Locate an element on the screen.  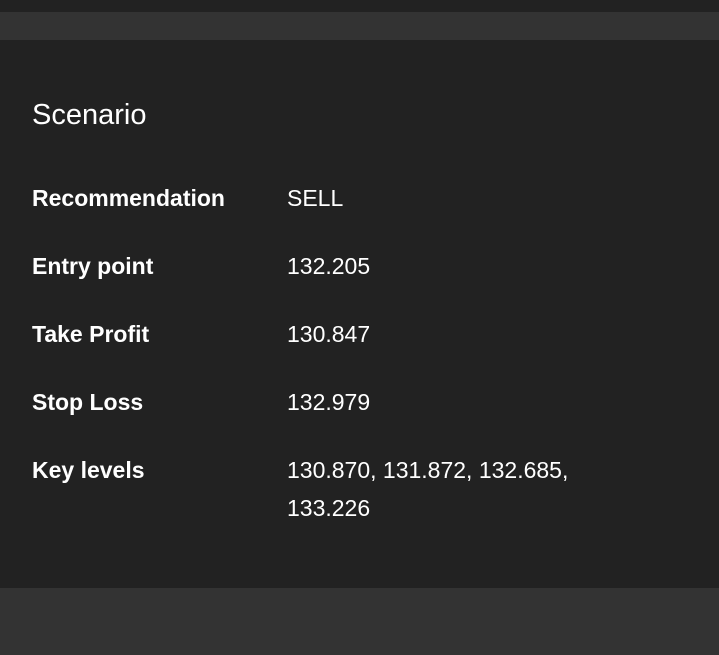
take-profit-value: 130.847 is located at coordinates (329, 334).